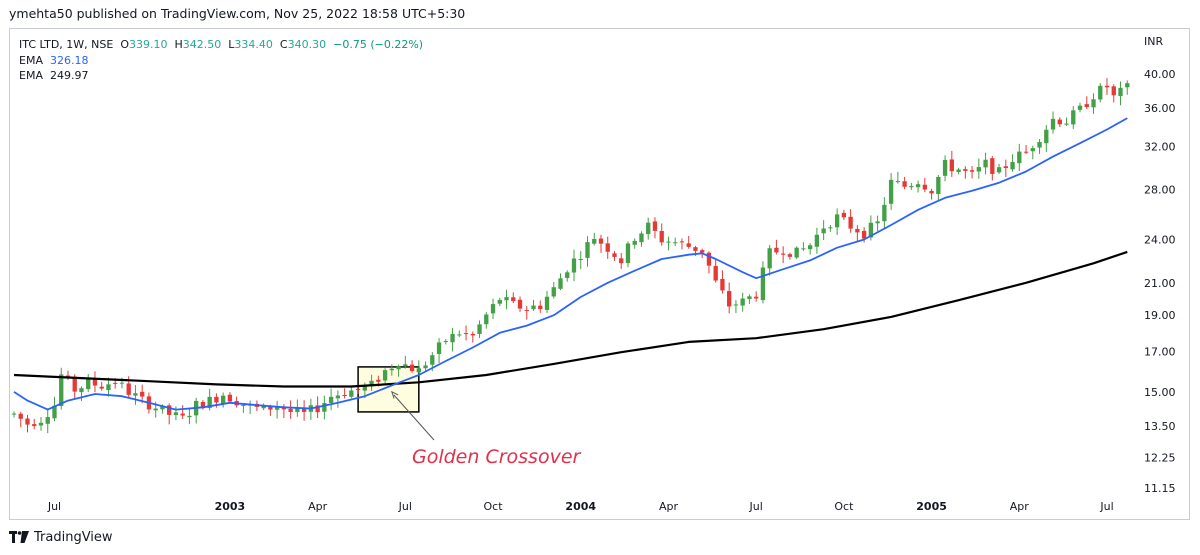  What do you see at coordinates (253, 44) in the screenshot?
I see `legend-low-value: 334.40` at bounding box center [253, 44].